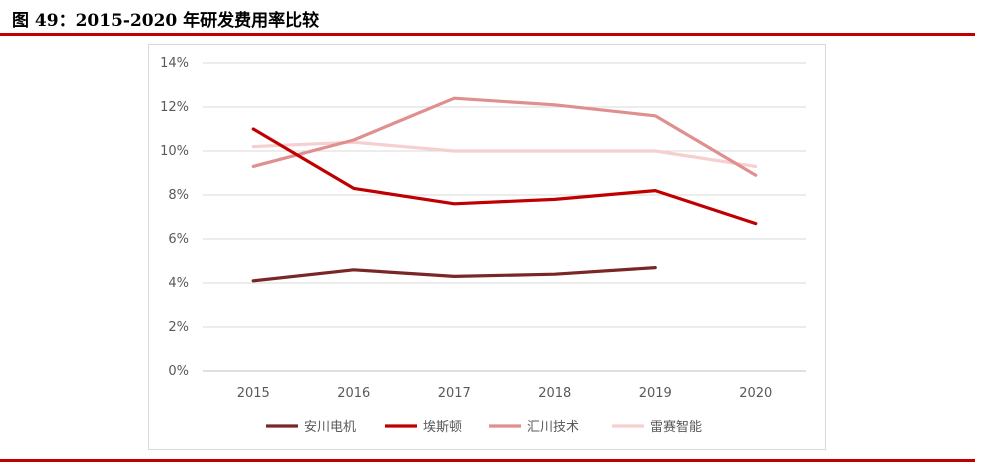 The width and height of the screenshot is (1000, 473). What do you see at coordinates (166, 21) in the screenshot?
I see `figure-title: 图 49：2015-2020 年研发费用率比较` at bounding box center [166, 21].